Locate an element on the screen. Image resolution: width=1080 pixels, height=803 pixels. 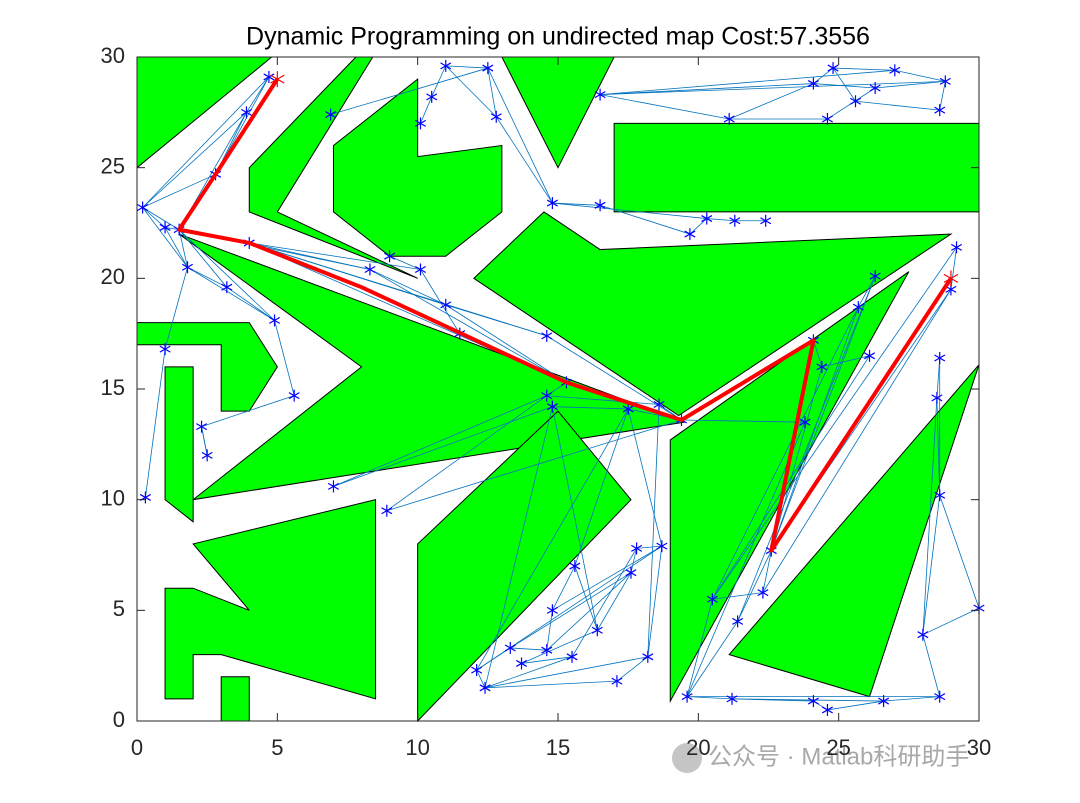
x-tick-label: 0 is located at coordinates (137, 747).